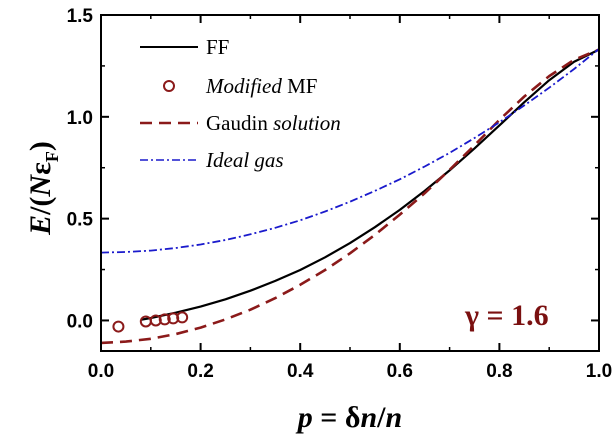 Image resolution: width=614 pixels, height=445 pixels. I want to click on x-axis-title: p = δn/n, so click(348, 417).